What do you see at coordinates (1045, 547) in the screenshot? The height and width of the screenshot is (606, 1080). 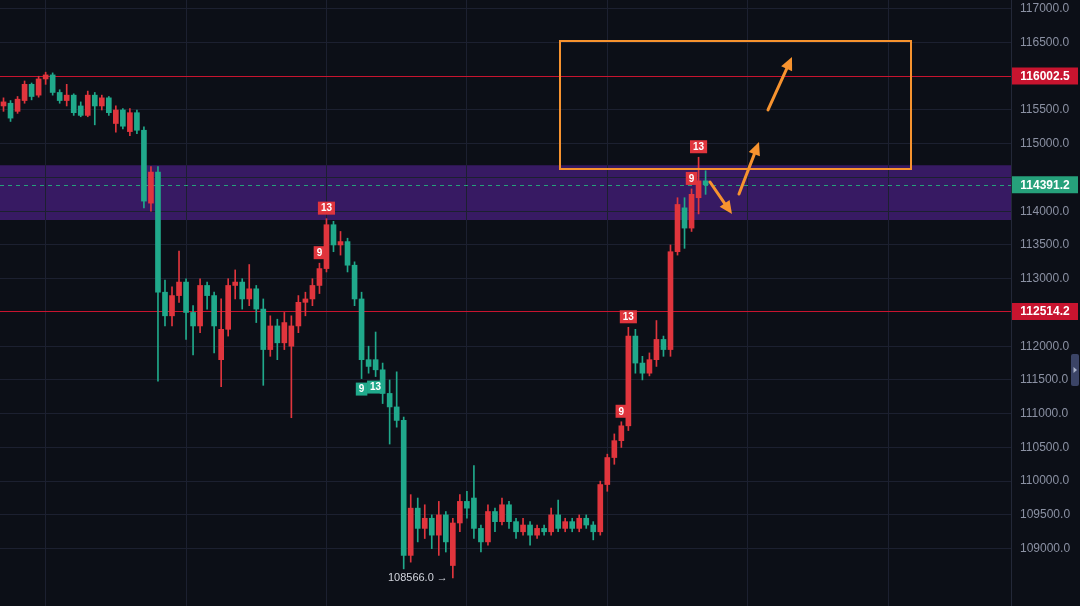 I see `y-tick-label: 109000.0` at bounding box center [1045, 547].